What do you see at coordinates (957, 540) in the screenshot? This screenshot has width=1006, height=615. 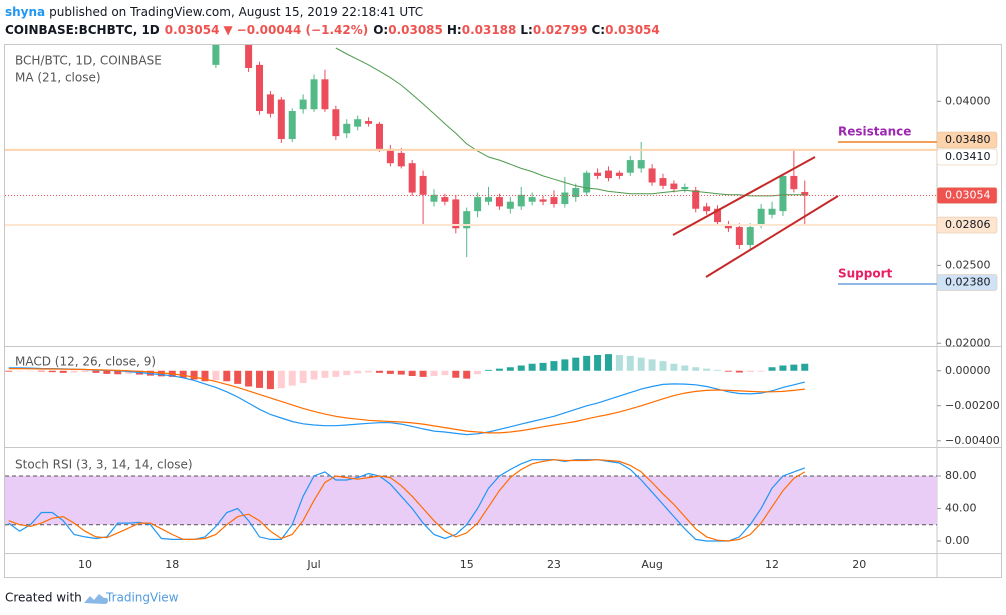 I see `y-tick-label: 0.00` at bounding box center [957, 540].